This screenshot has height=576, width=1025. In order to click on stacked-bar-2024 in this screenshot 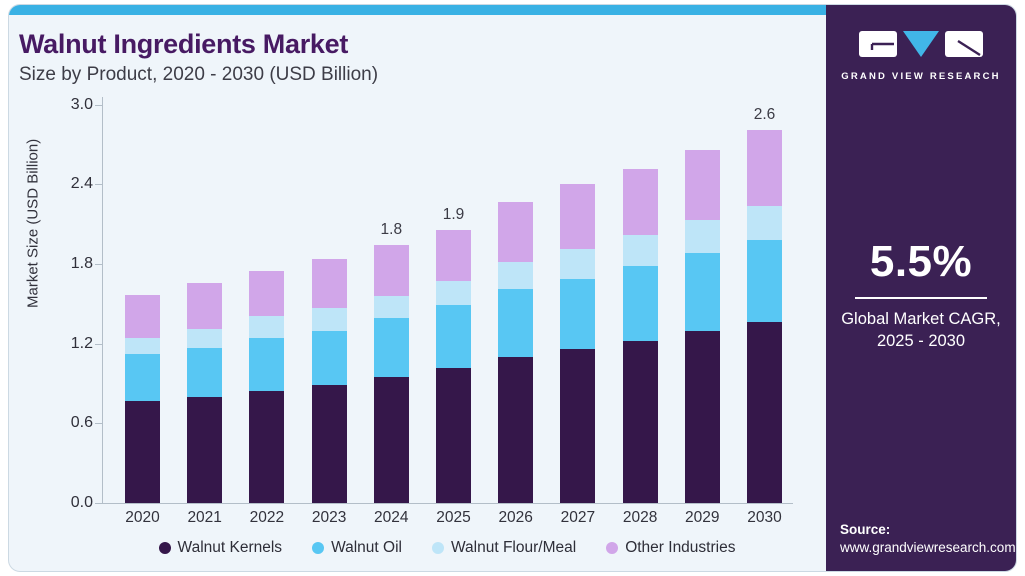, I will do `click(391, 374)`.